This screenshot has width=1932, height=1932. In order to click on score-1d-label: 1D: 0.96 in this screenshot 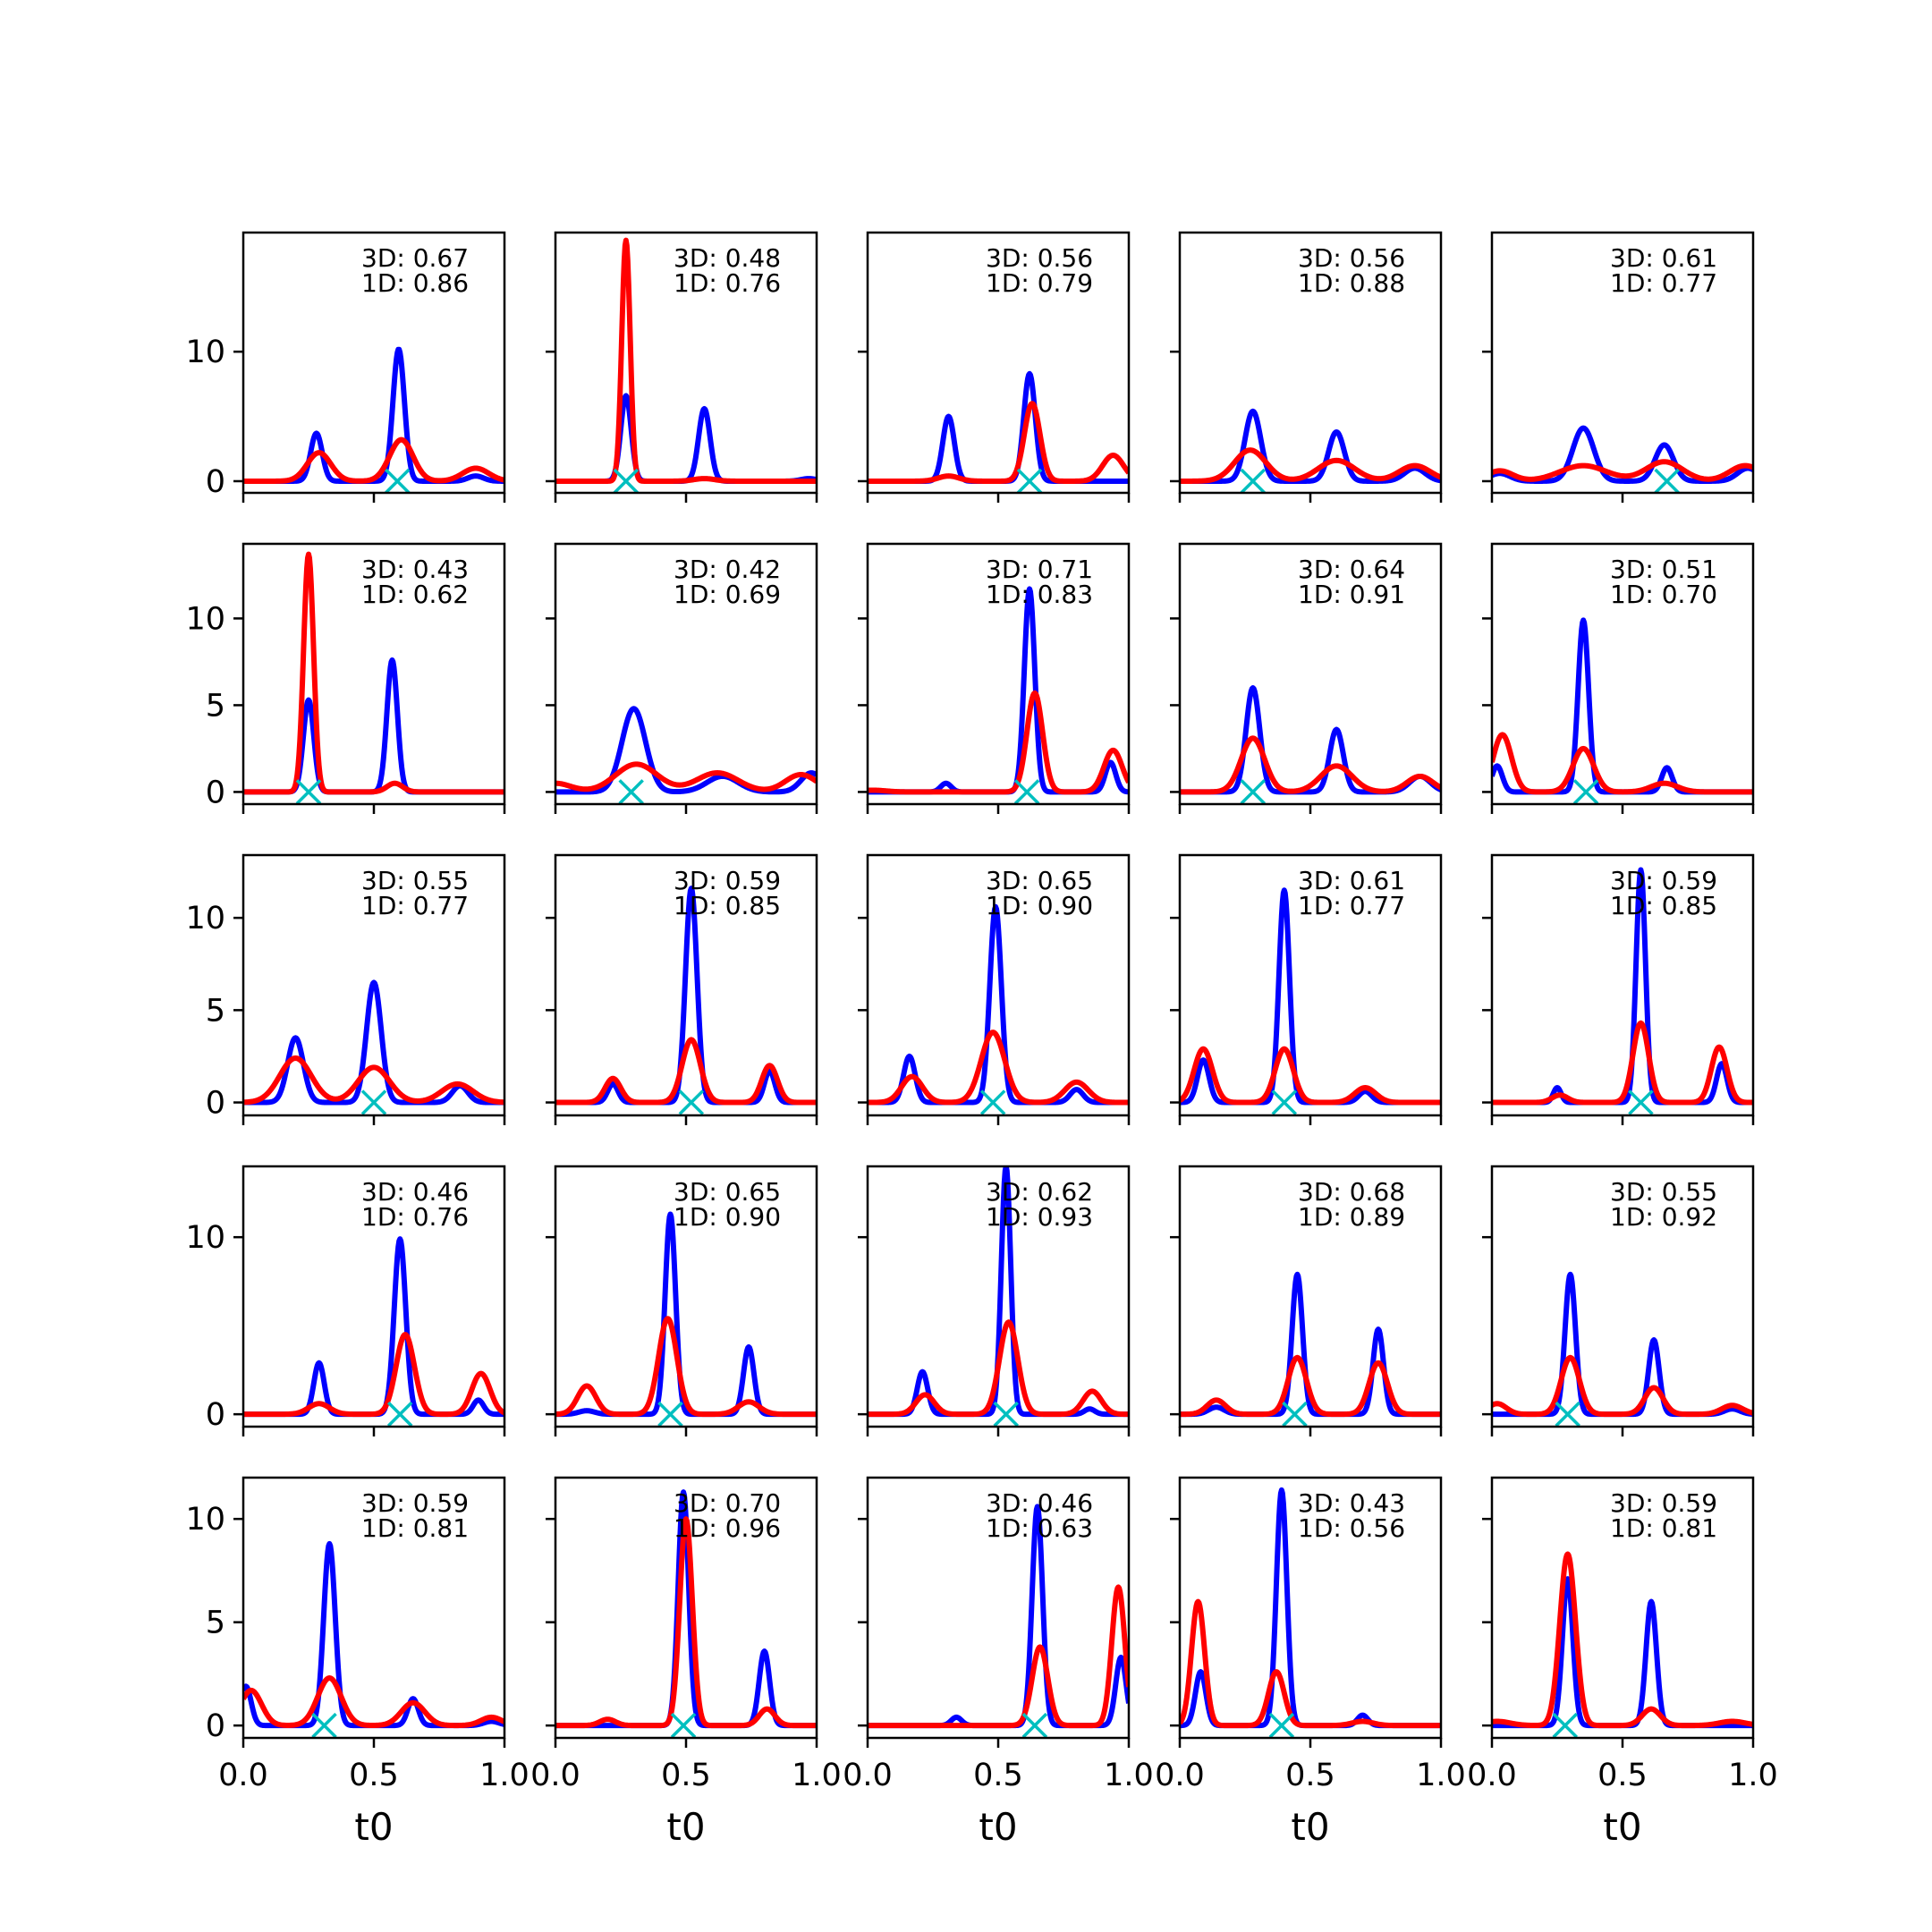, I will do `click(727, 1528)`.